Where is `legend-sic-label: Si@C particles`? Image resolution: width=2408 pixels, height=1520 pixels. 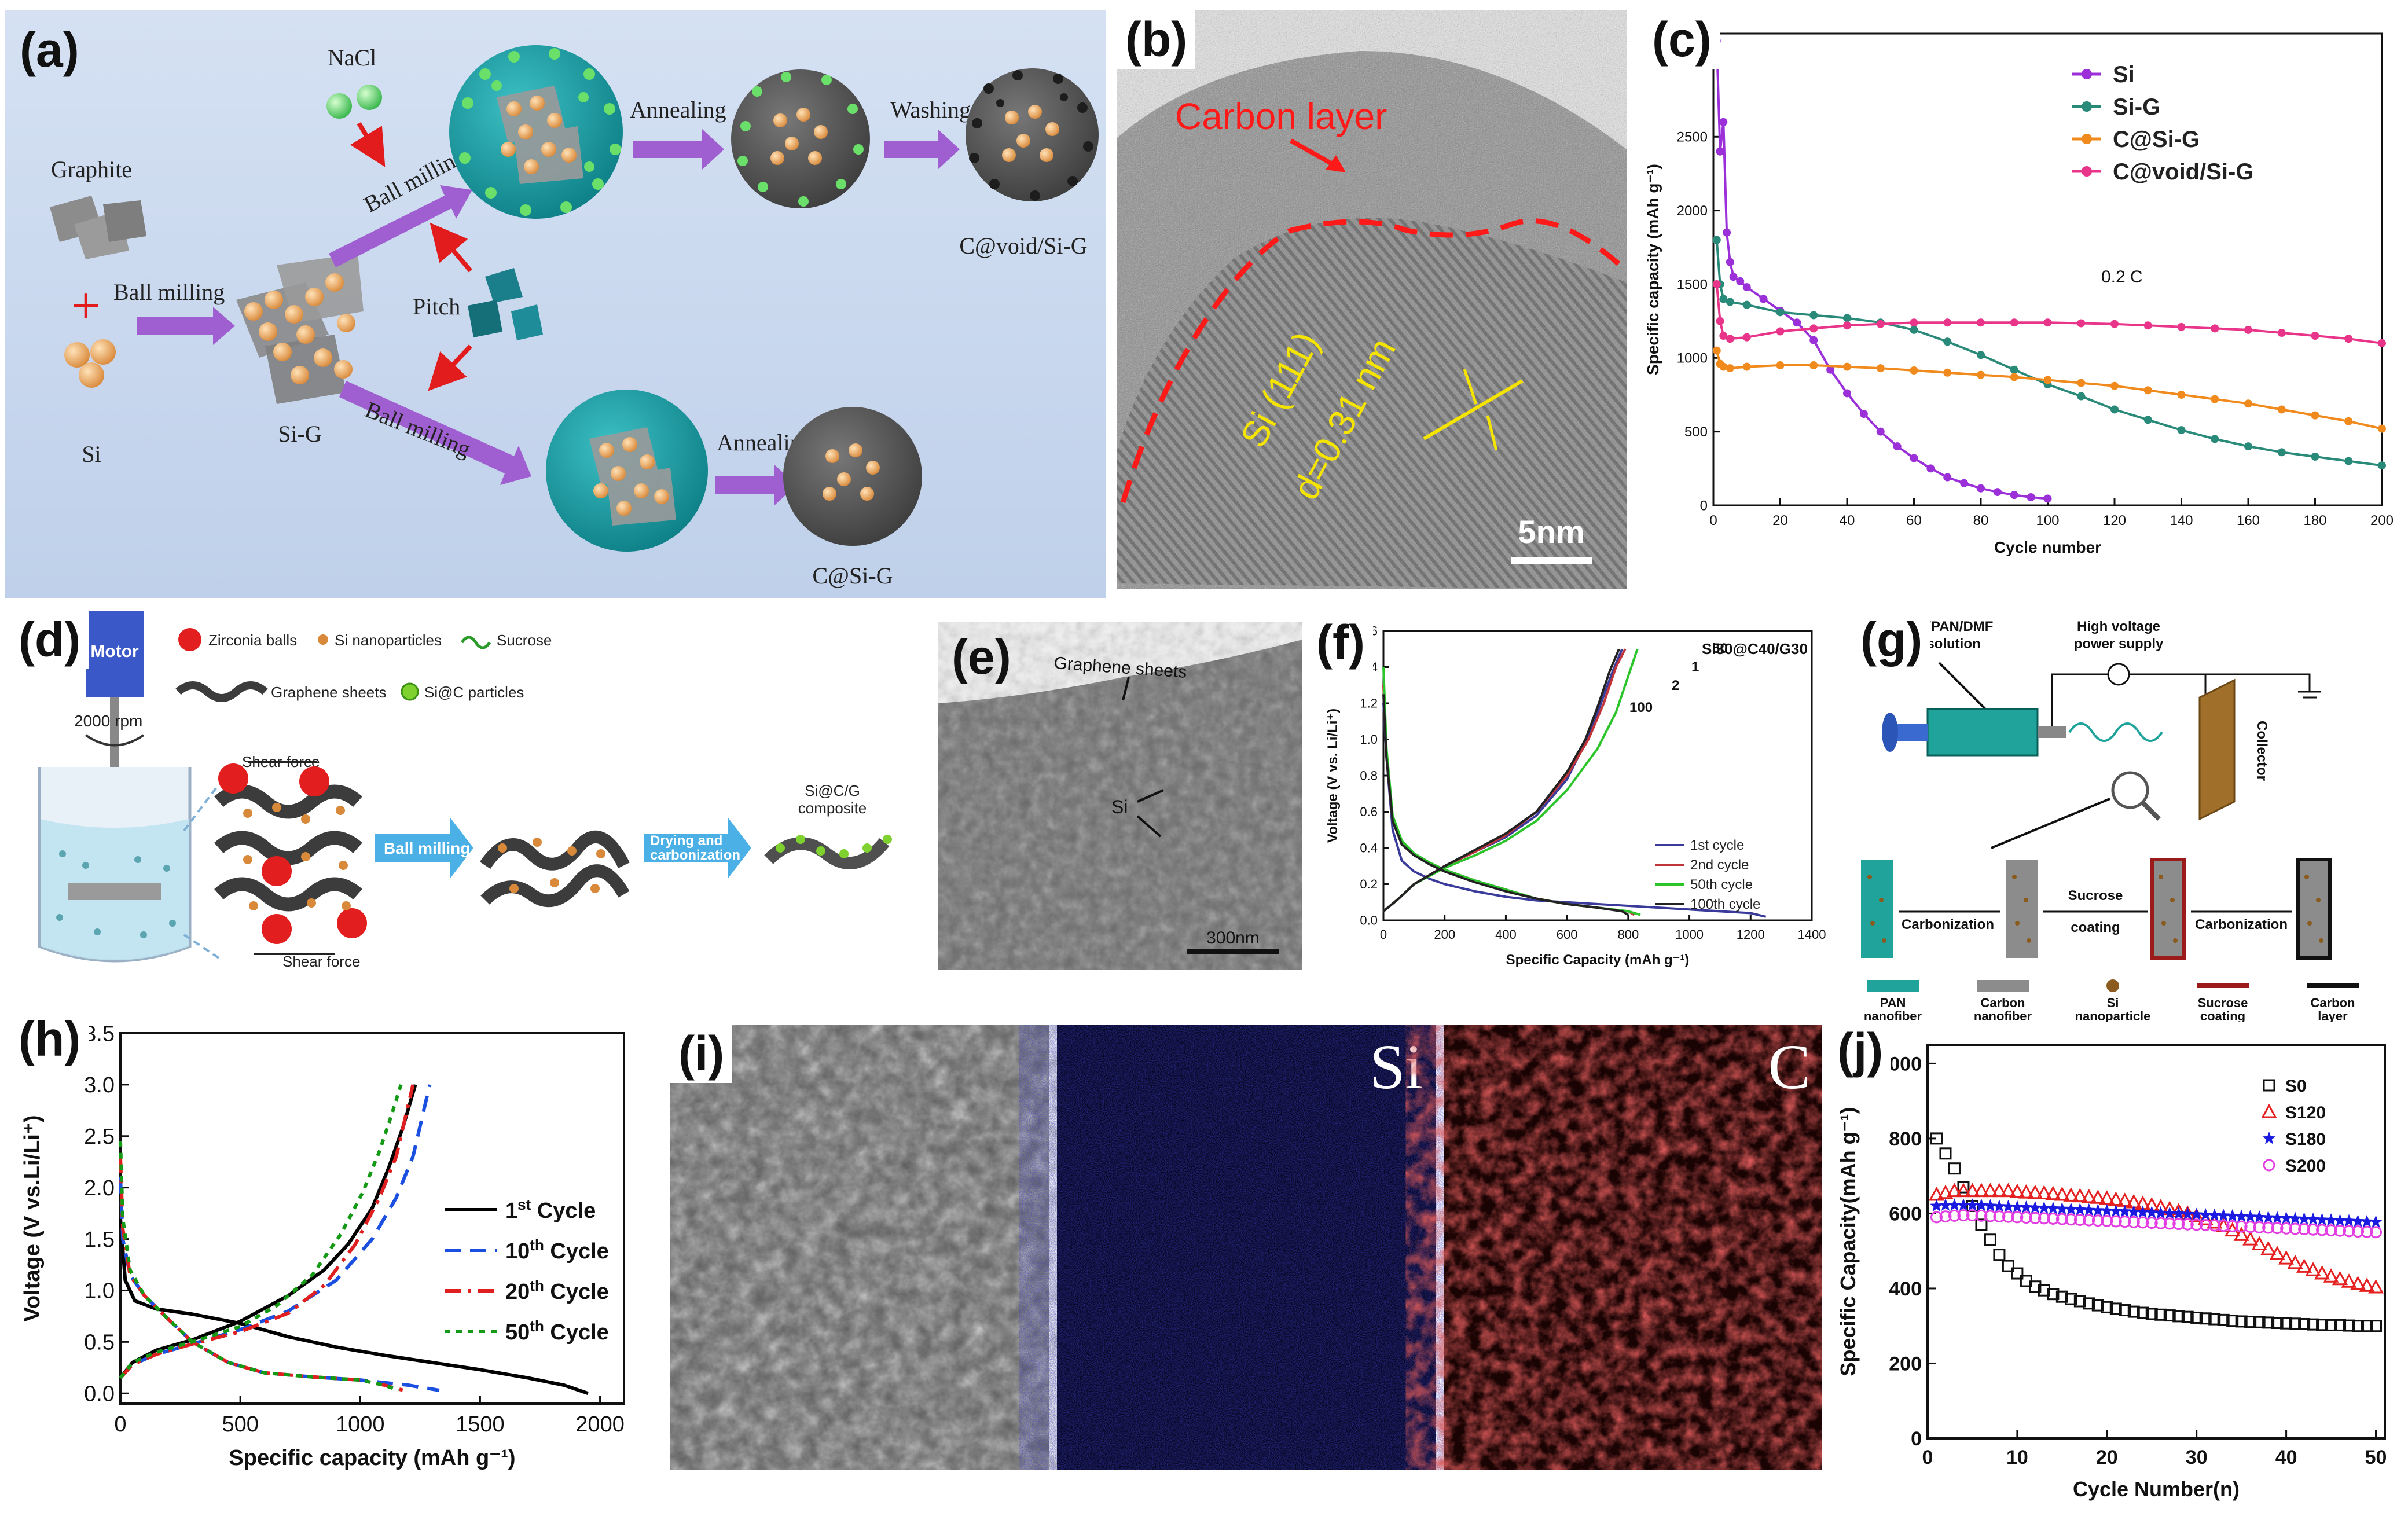
legend-sic-label: Si@C particles is located at coordinates (474, 692).